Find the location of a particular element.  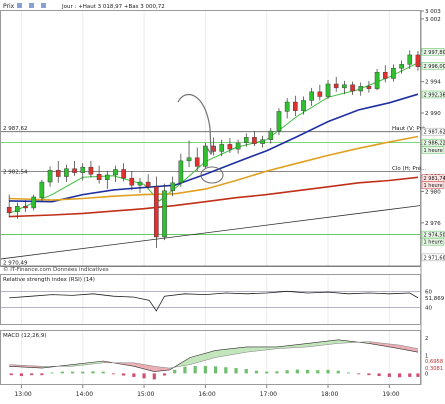

price-tag-label: 2 996,00 is located at coordinates (434, 67).